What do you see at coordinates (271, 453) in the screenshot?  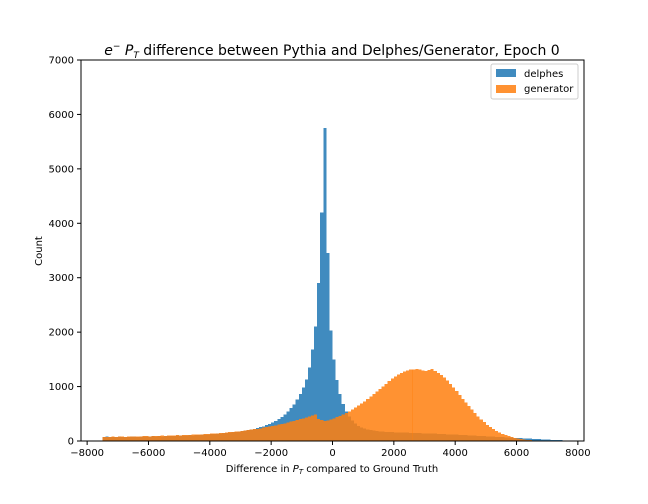 I see `x-tick-label: −2000` at bounding box center [271, 453].